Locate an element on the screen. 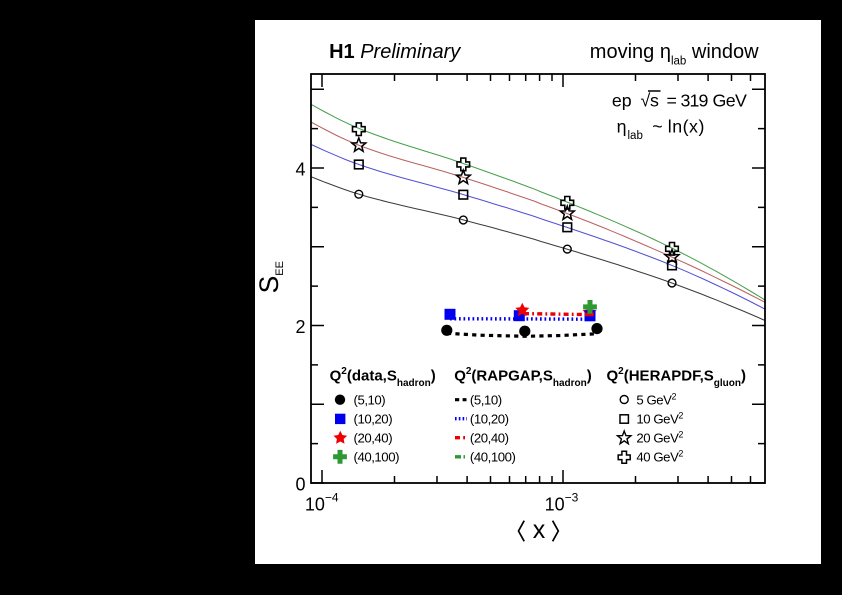  svg-text: x is located at coordinates (539, 530).